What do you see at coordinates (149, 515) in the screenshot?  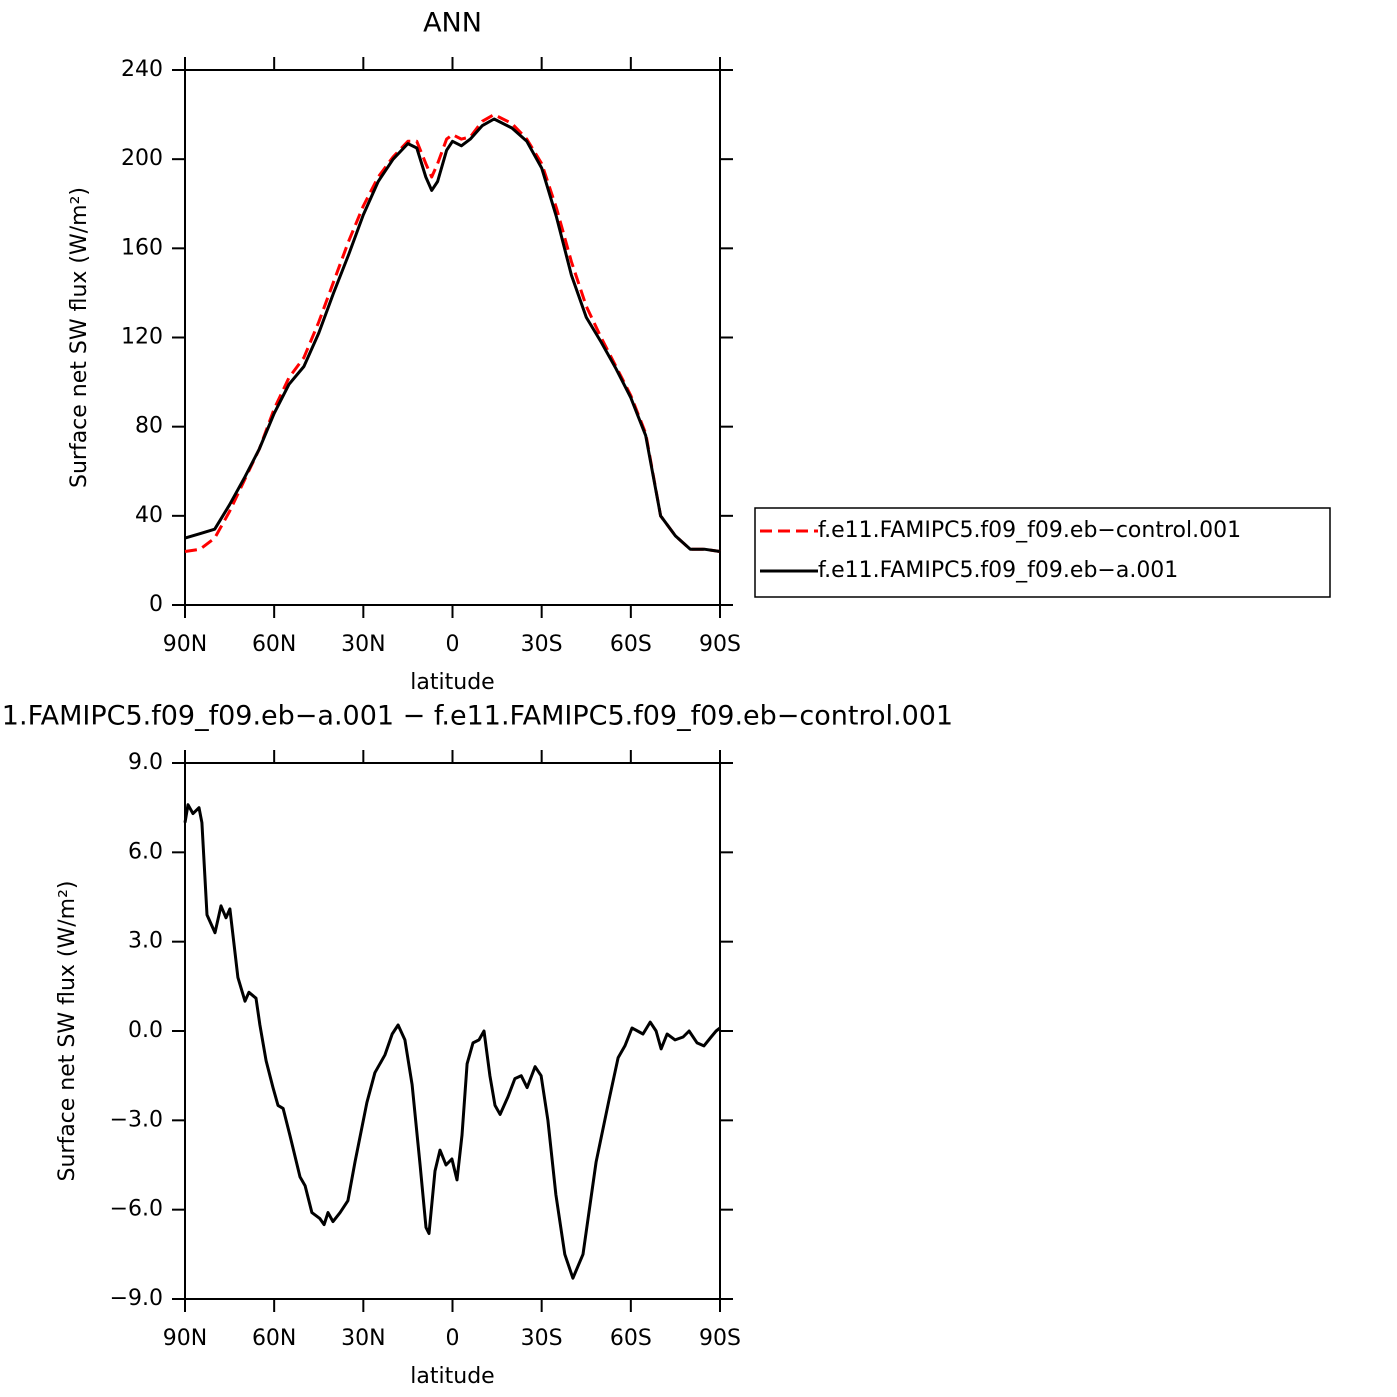 I see `y-tick-label: 40` at bounding box center [149, 515].